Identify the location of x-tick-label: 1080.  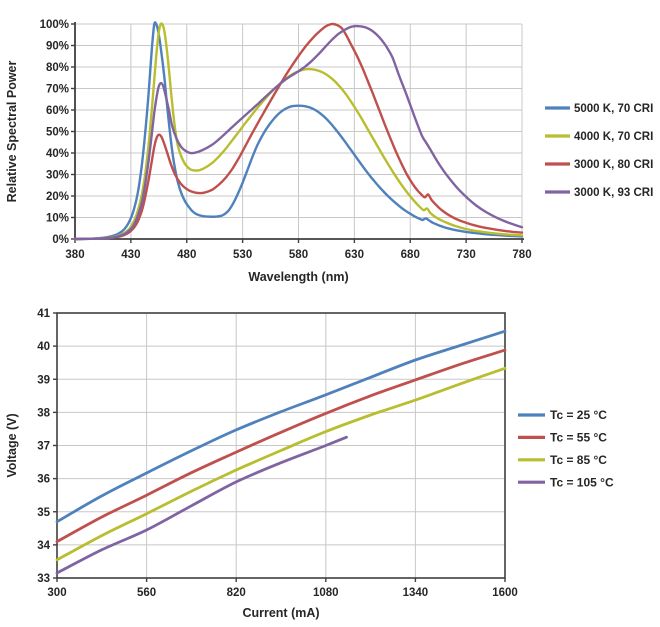
(326, 593).